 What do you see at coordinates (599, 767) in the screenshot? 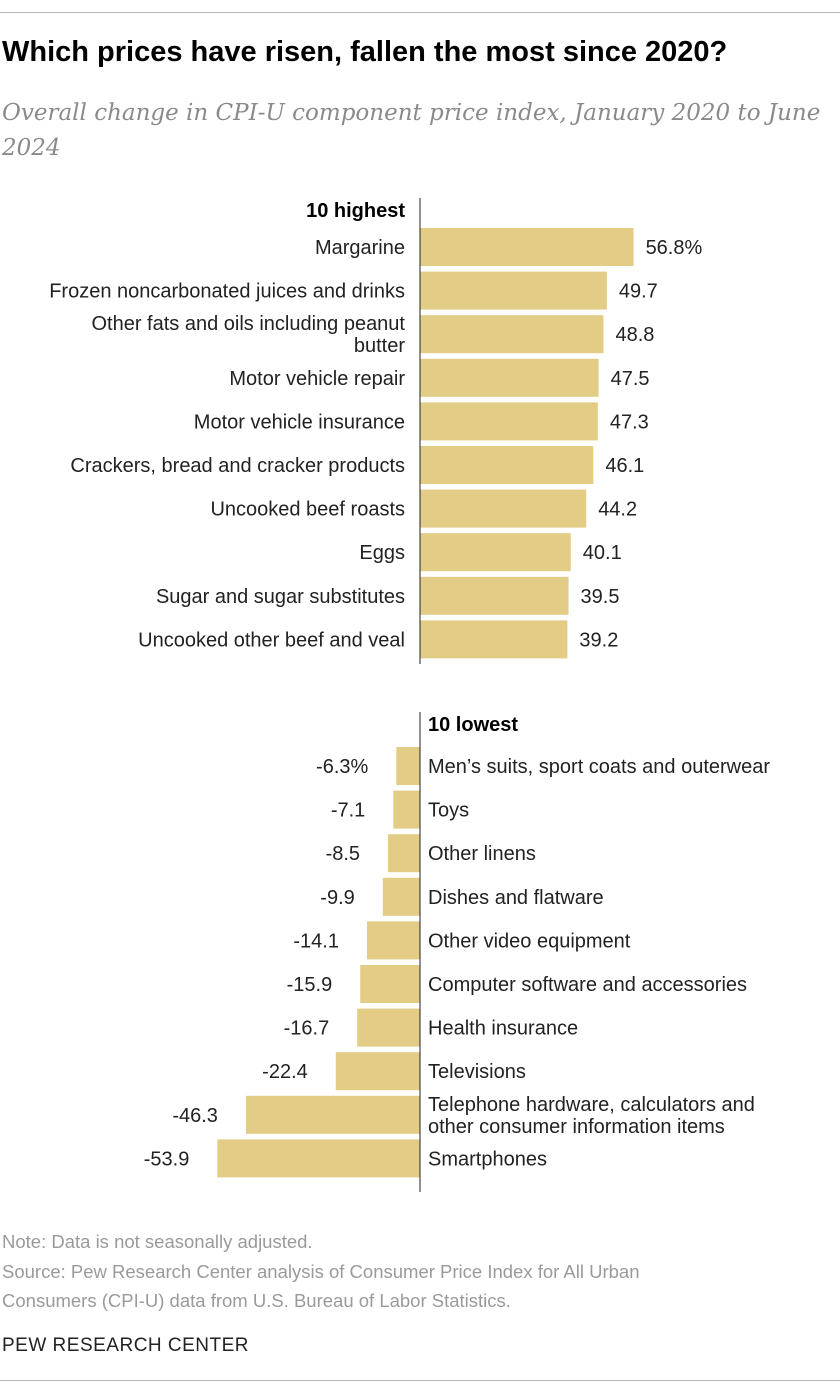
I see `category-label-1-0: Men’s suits, sport coats and outerwear` at bounding box center [599, 767].